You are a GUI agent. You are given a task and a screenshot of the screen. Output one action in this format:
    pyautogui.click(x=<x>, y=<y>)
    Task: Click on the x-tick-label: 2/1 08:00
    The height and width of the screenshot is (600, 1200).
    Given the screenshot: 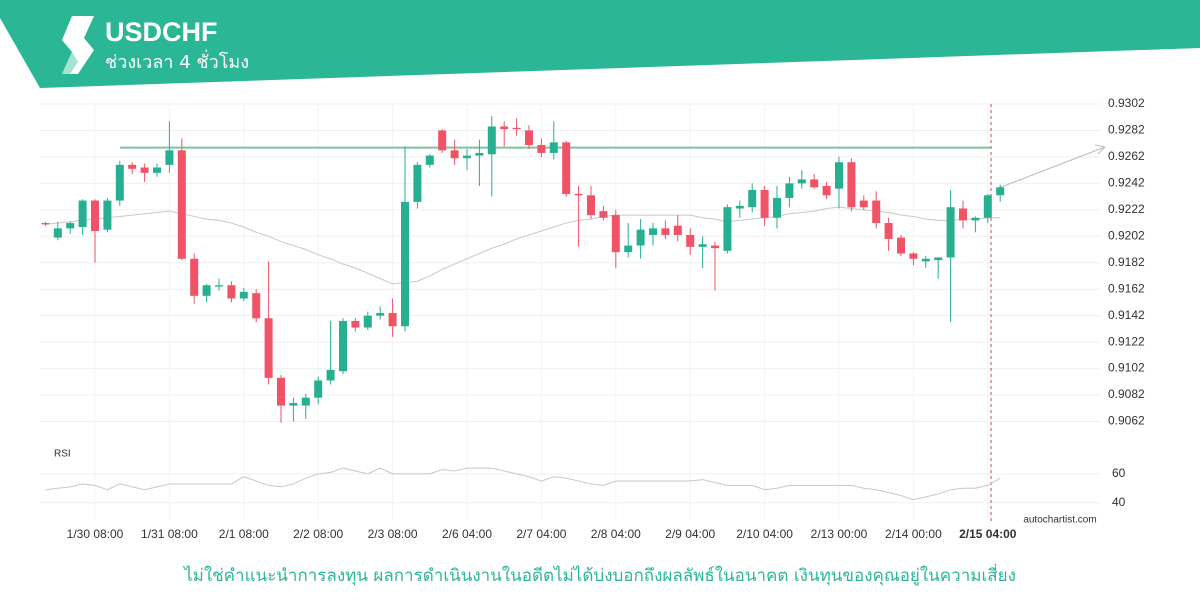 What is the action you would take?
    pyautogui.click(x=244, y=534)
    